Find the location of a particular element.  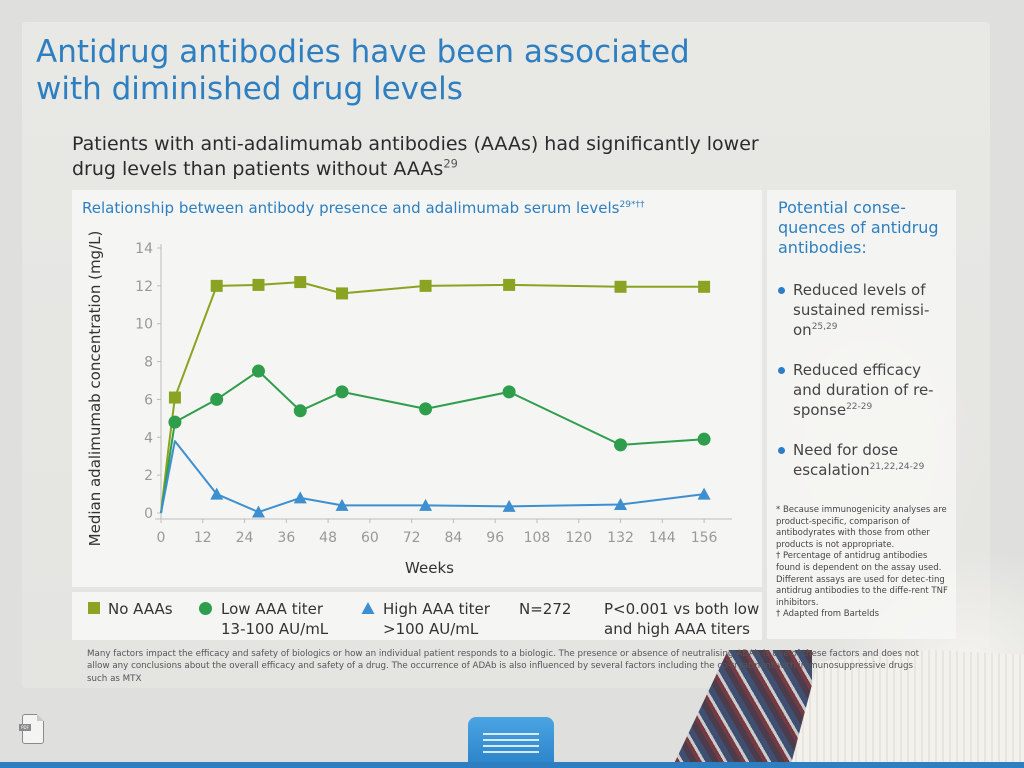

consequence-text: Reduced levels of sustained remissi-on is located at coordinates (861, 310).